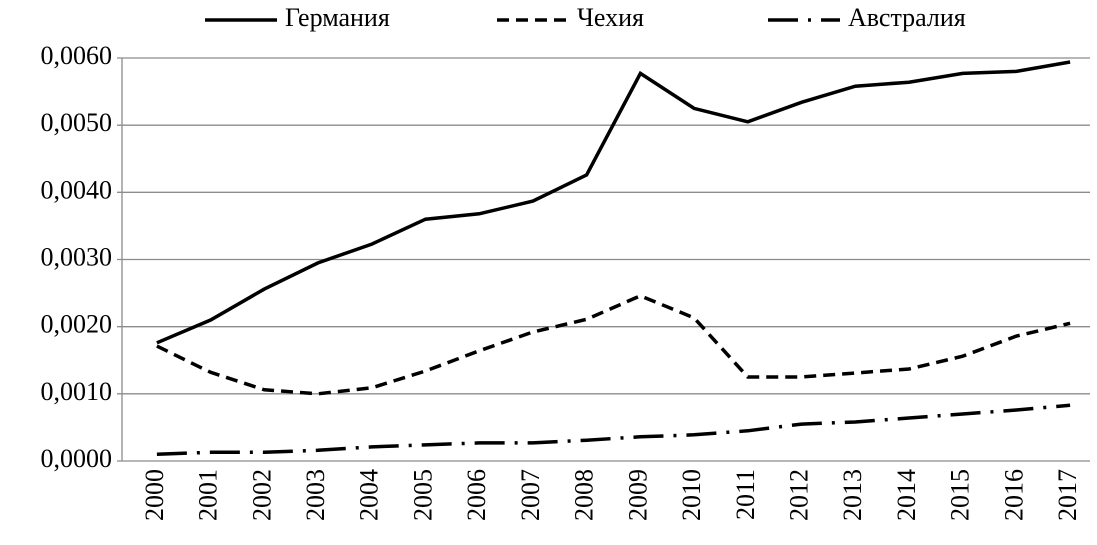 This screenshot has height=545, width=1097. I want to click on y-tick-label: 0,0060, so click(77, 55).